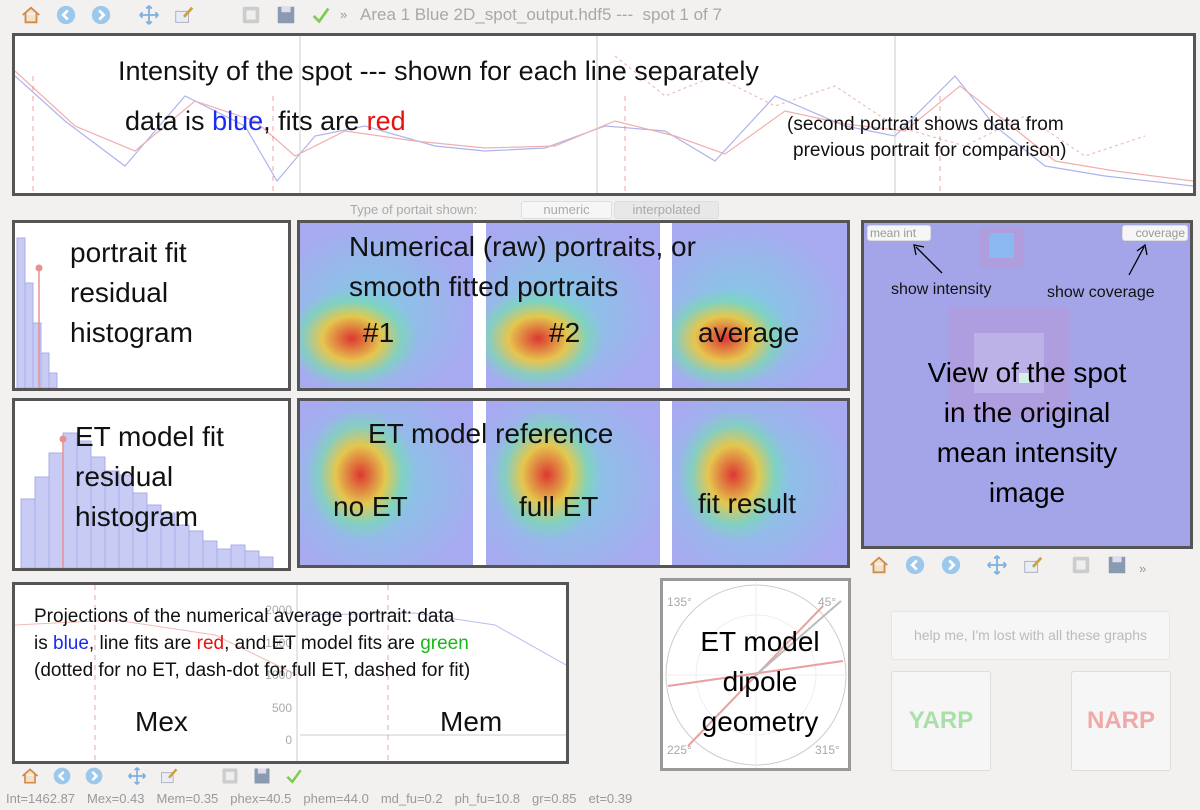 The width and height of the screenshot is (1200, 810). Describe the element at coordinates (41, 798) in the screenshot. I see `status-item: Int=1462.87` at that location.